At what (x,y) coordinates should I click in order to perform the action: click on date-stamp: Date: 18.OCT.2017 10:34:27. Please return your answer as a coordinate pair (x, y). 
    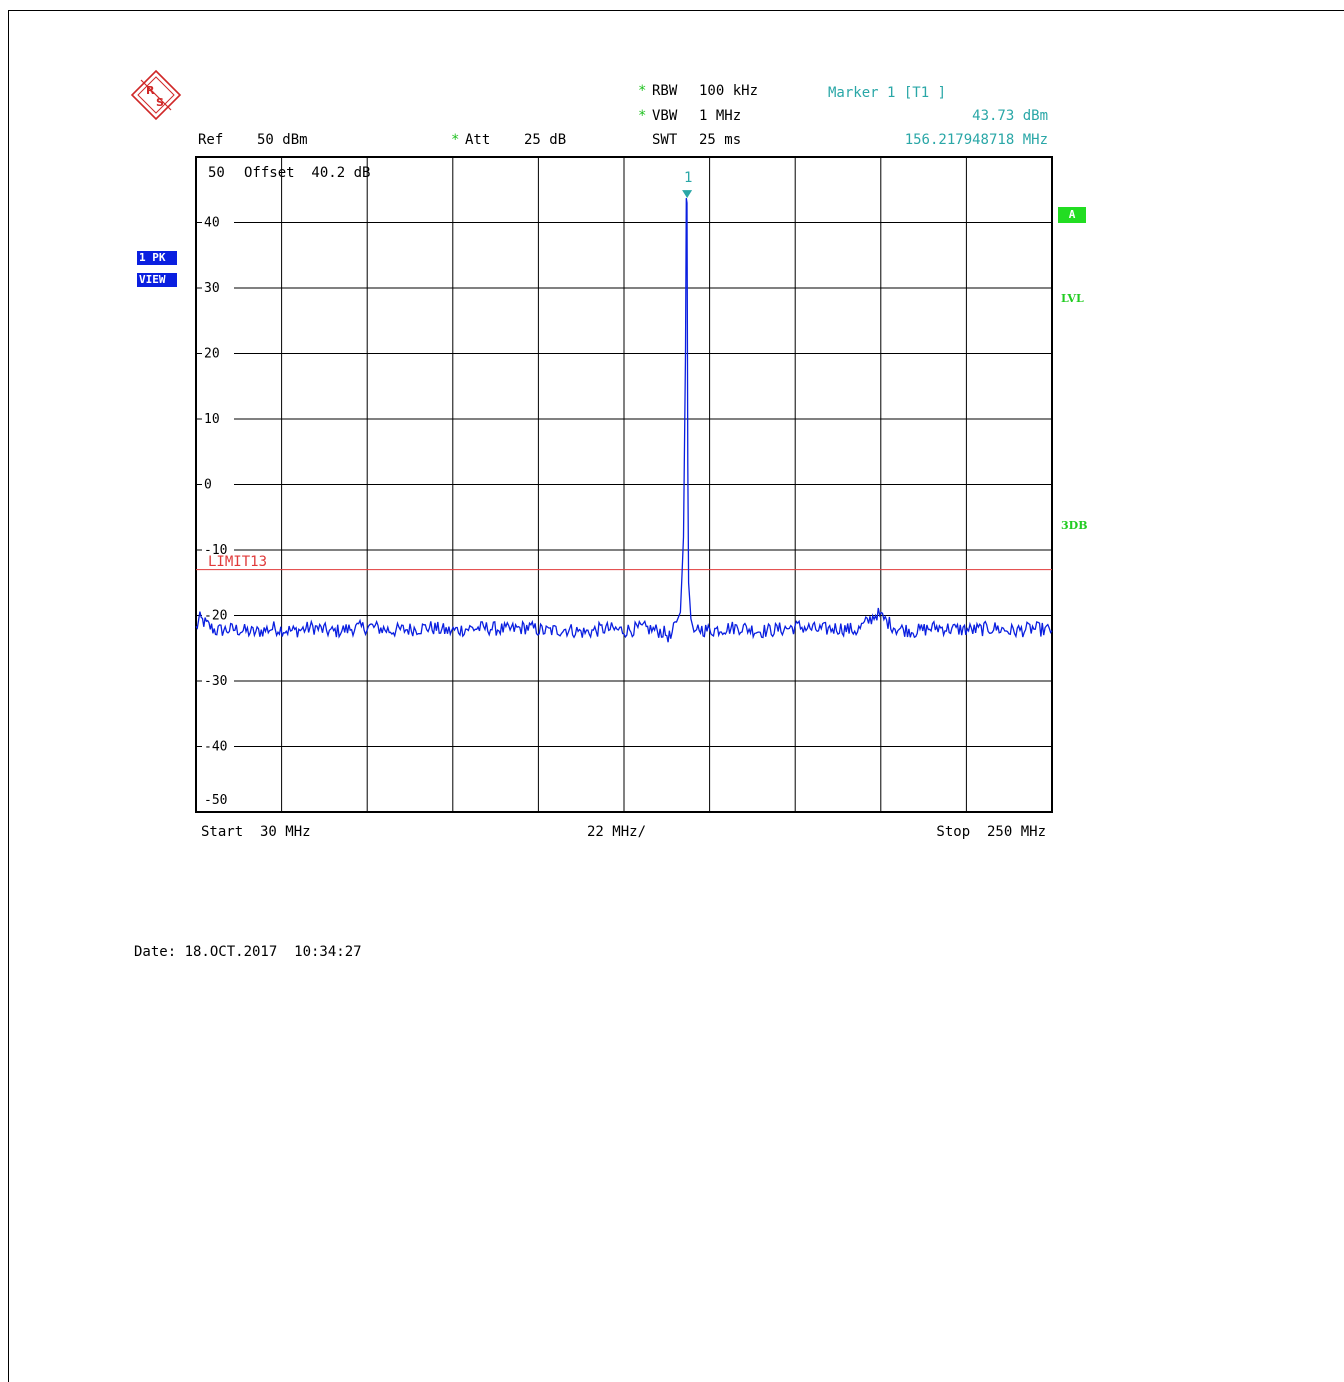
    Looking at the image, I should click on (248, 952).